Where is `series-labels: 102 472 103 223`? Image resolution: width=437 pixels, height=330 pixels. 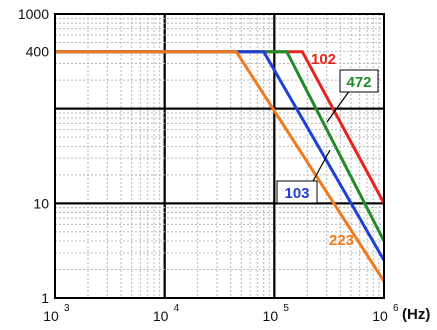 series-labels: 102 472 103 223 is located at coordinates (327, 150).